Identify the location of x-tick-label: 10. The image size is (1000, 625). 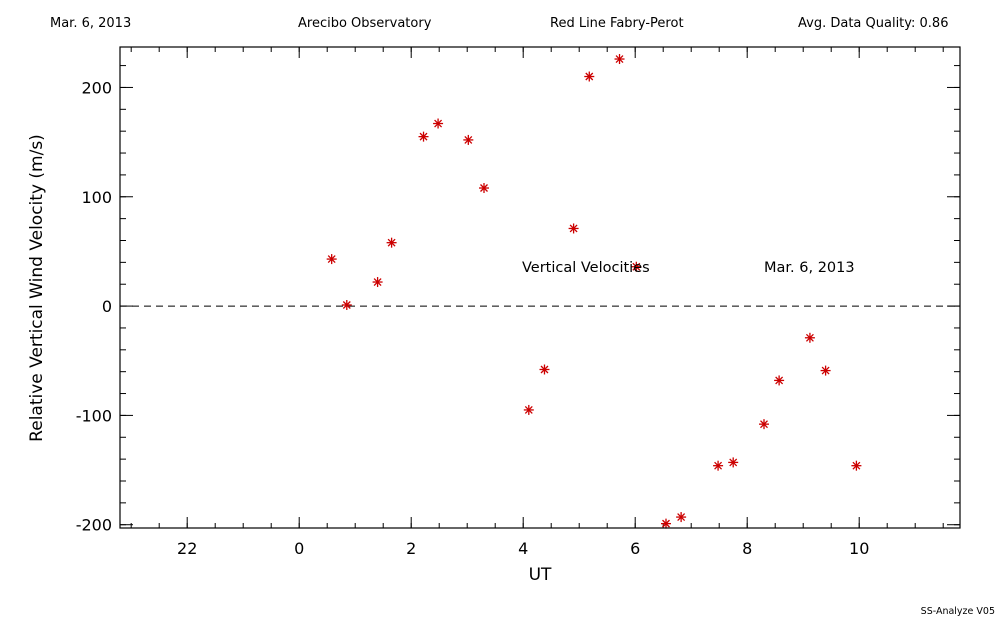
(859, 548).